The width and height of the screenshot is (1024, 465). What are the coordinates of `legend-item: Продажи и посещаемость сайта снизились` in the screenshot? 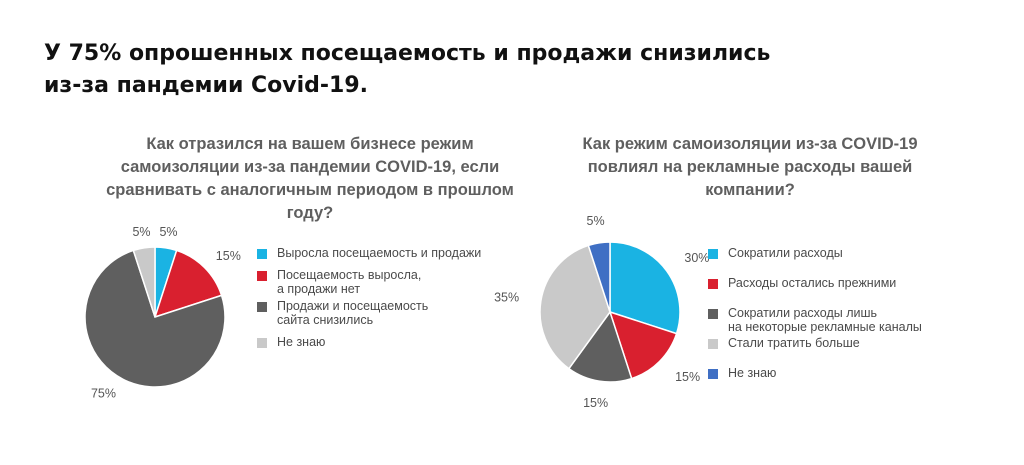 It's located at (342, 313).